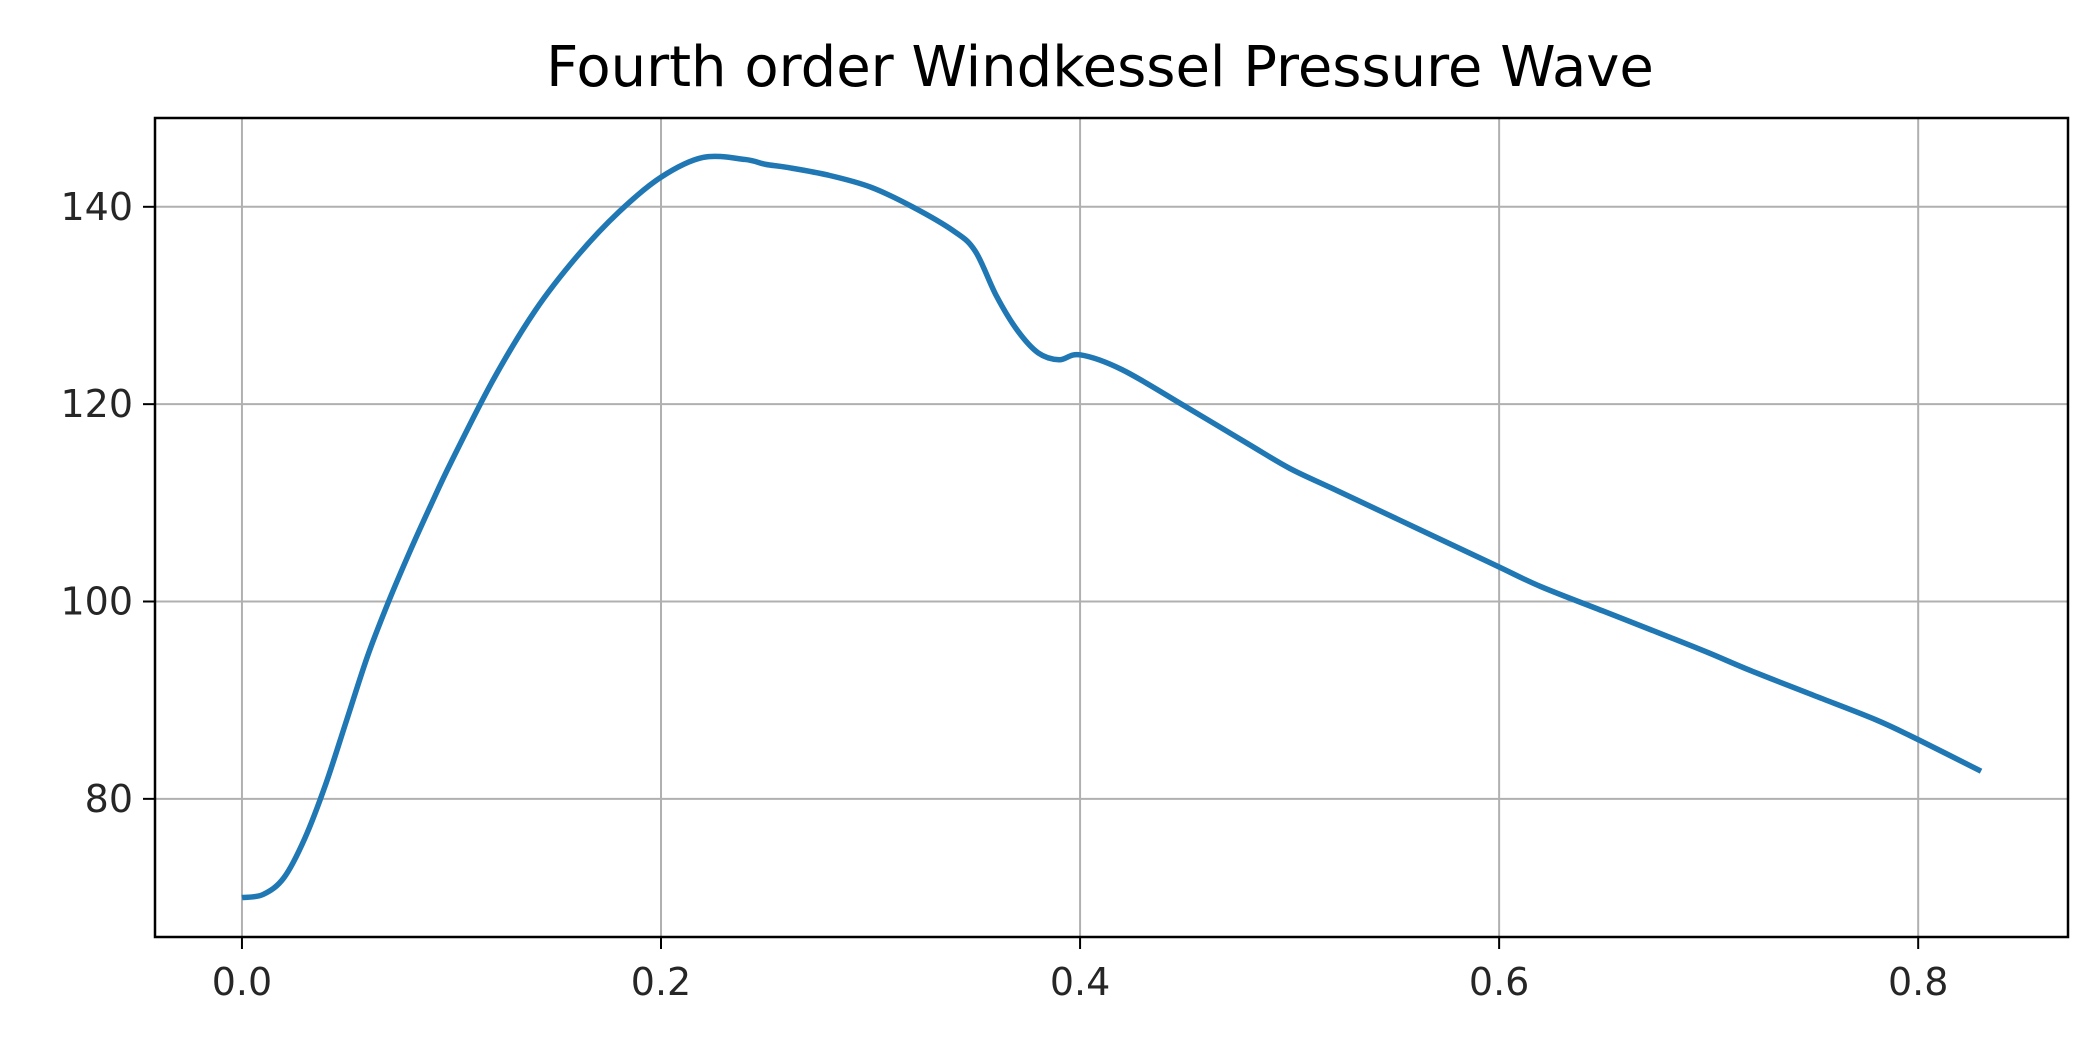 The height and width of the screenshot is (1050, 2100). Describe the element at coordinates (661, 982) in the screenshot. I see `x-tick-label: 0.2` at that location.